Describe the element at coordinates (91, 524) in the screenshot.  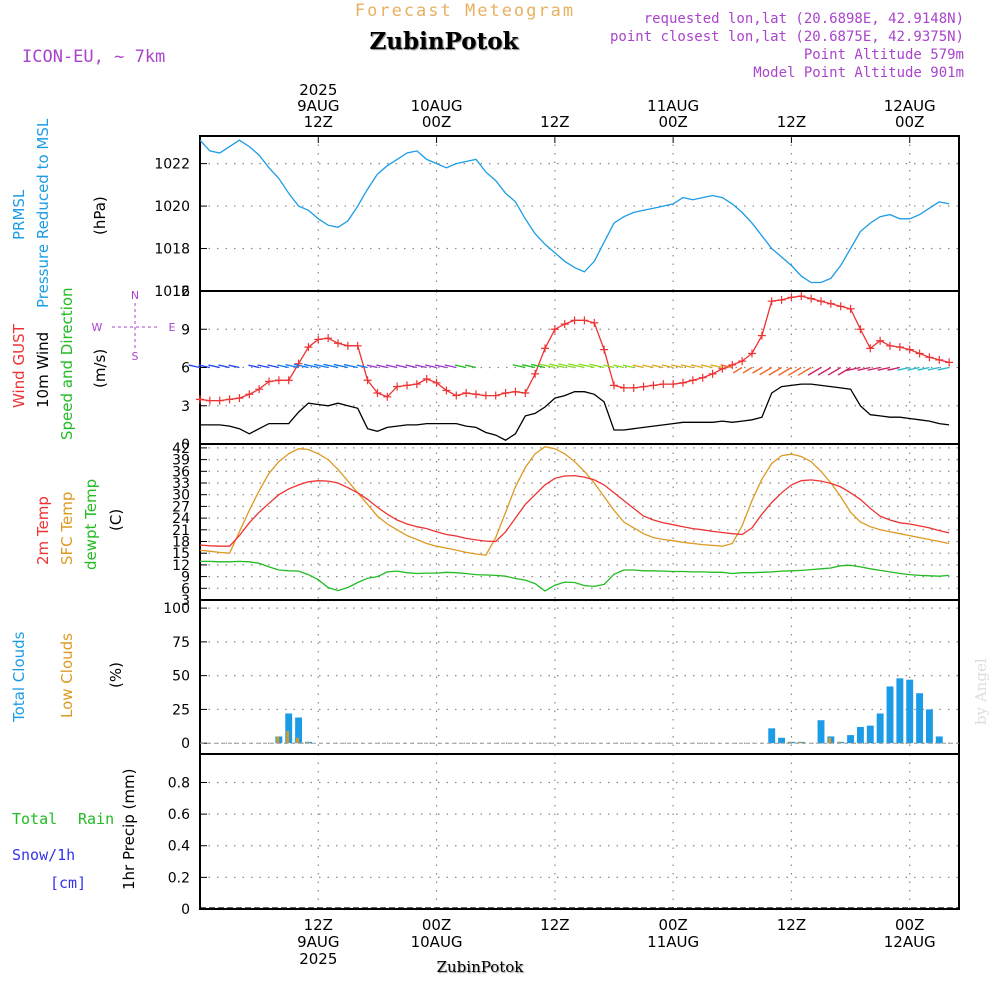
I see `dewpt-label: dewpt Temp` at that location.